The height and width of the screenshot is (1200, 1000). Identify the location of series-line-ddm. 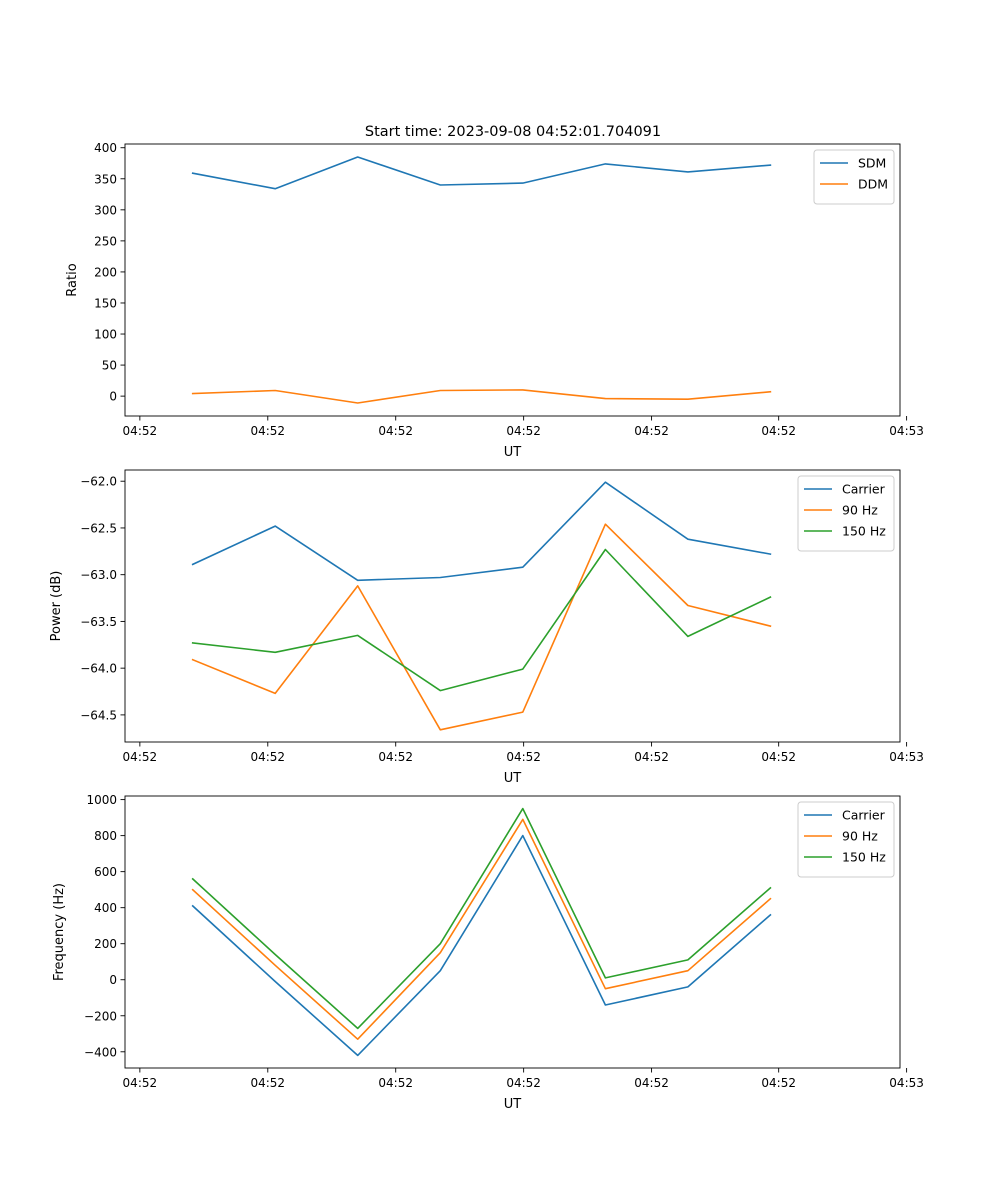
(481, 396).